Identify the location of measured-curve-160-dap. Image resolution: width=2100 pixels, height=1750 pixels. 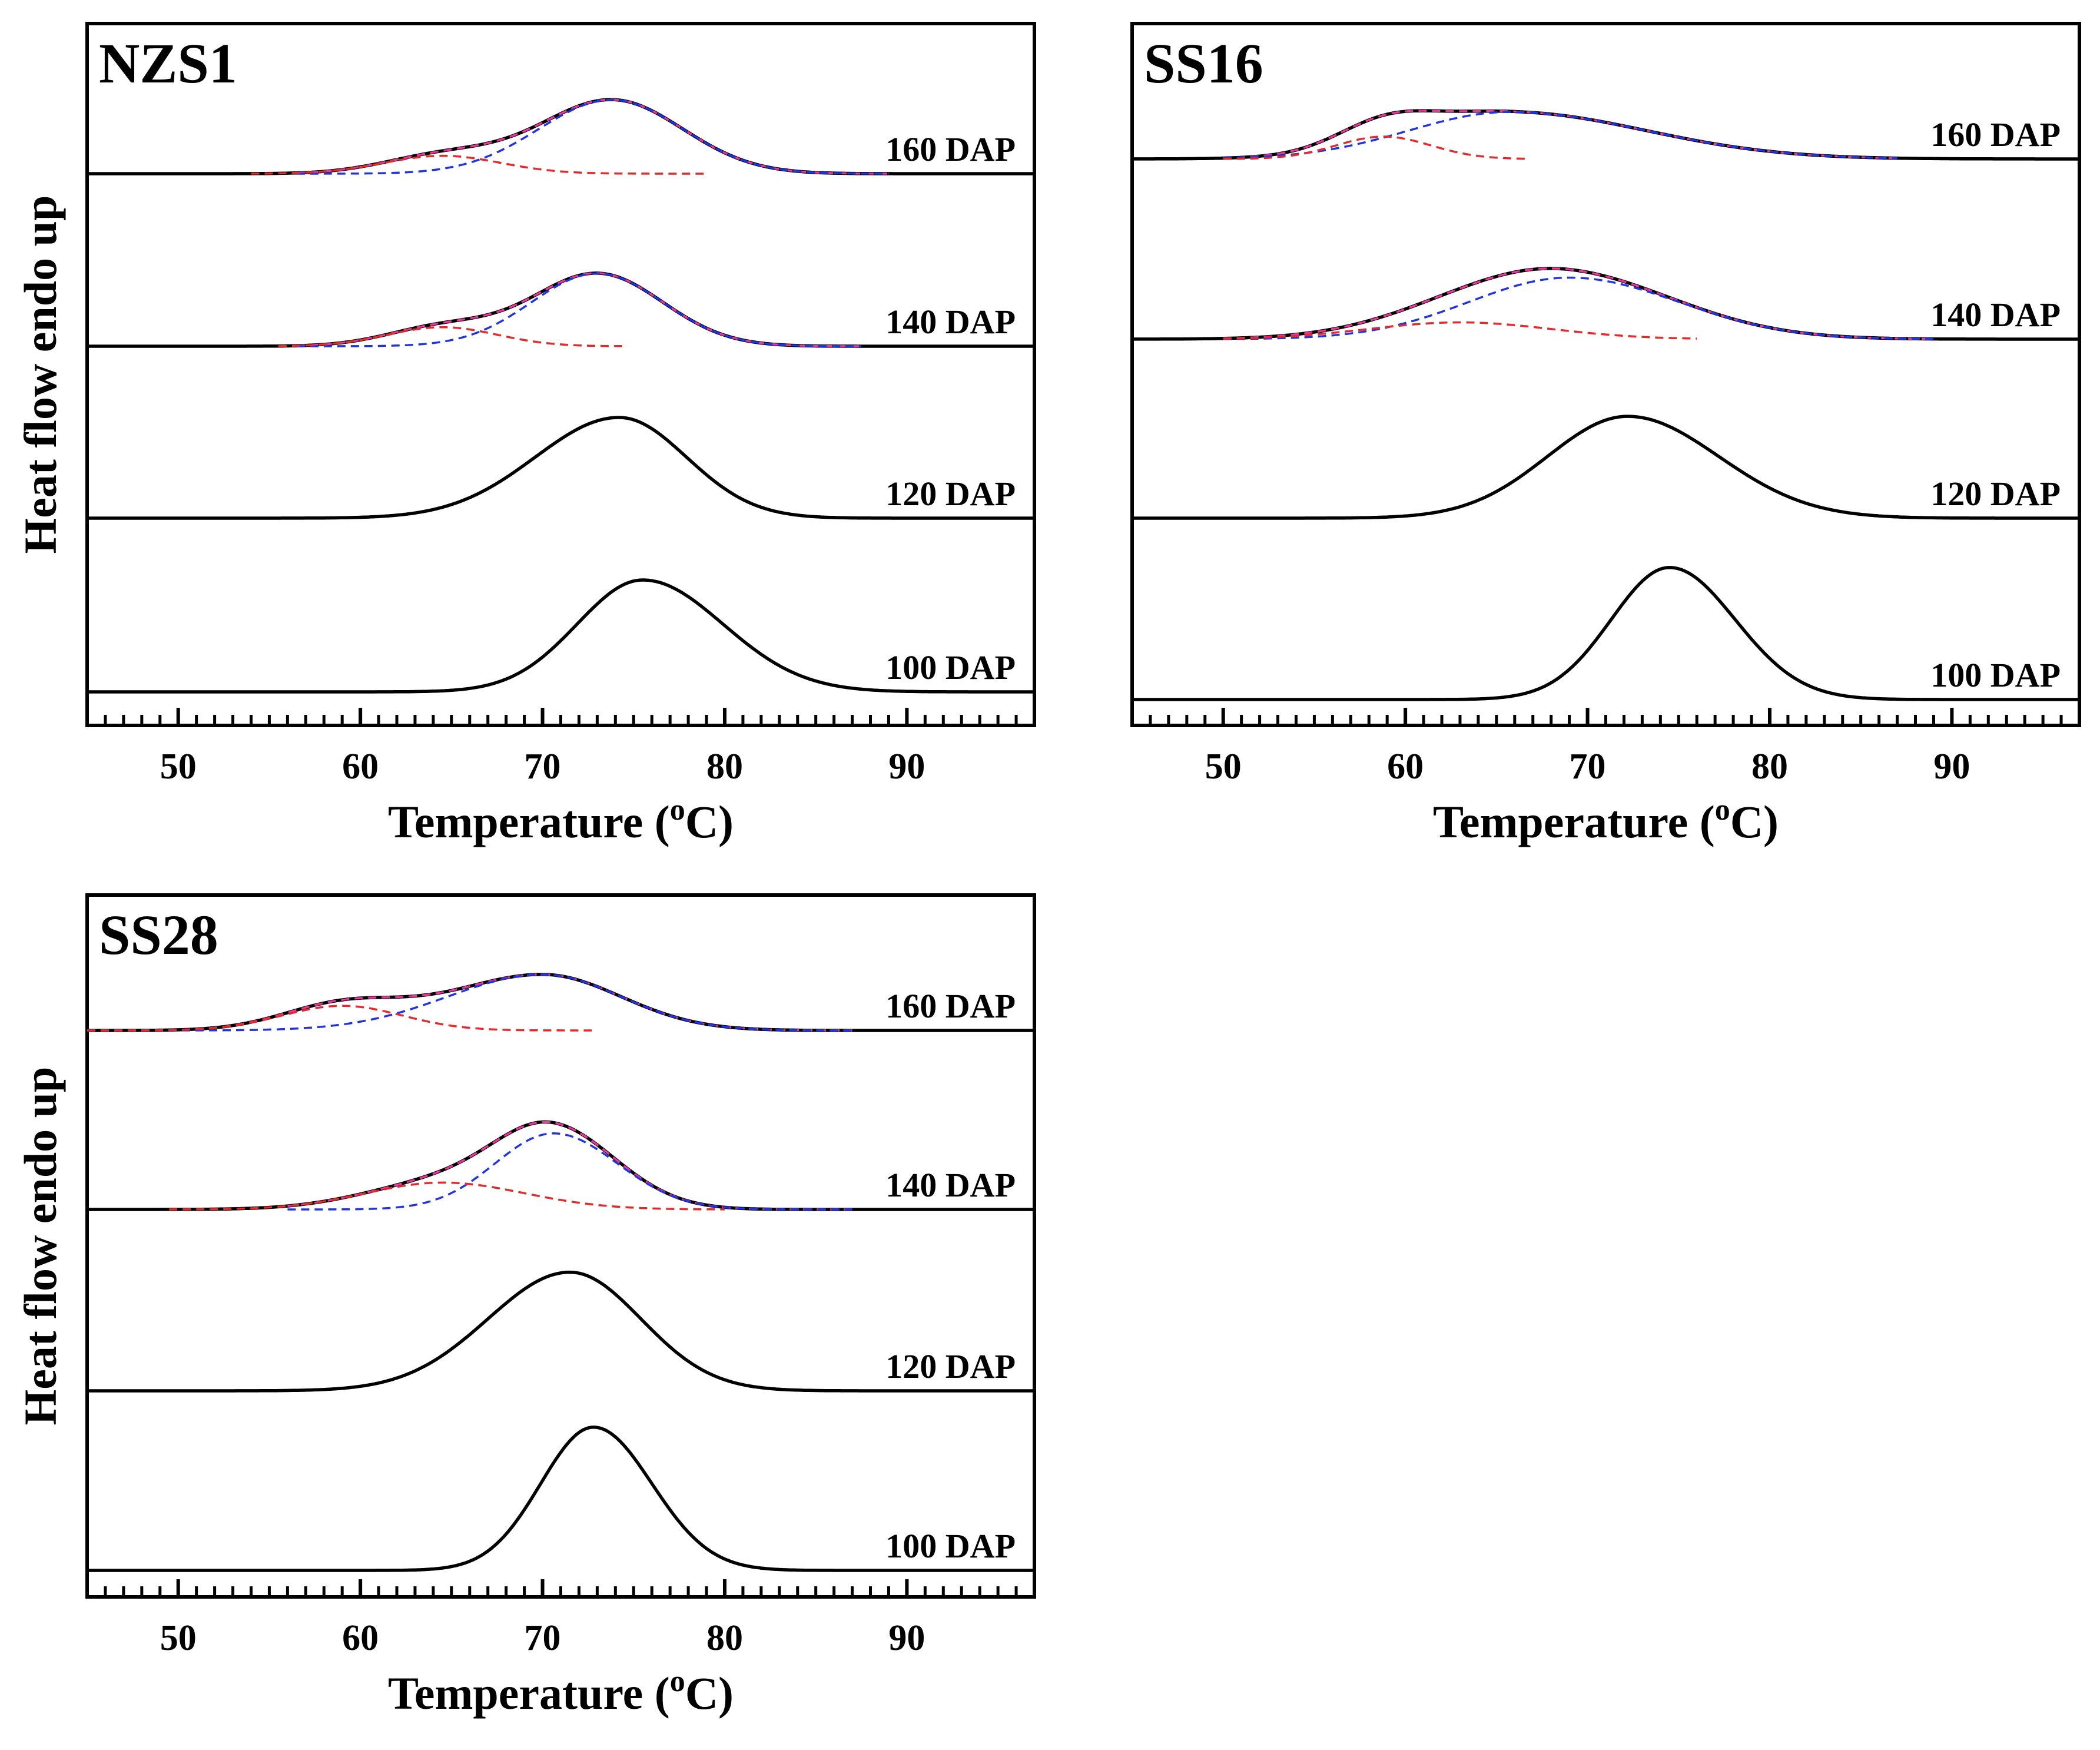
(1605, 135).